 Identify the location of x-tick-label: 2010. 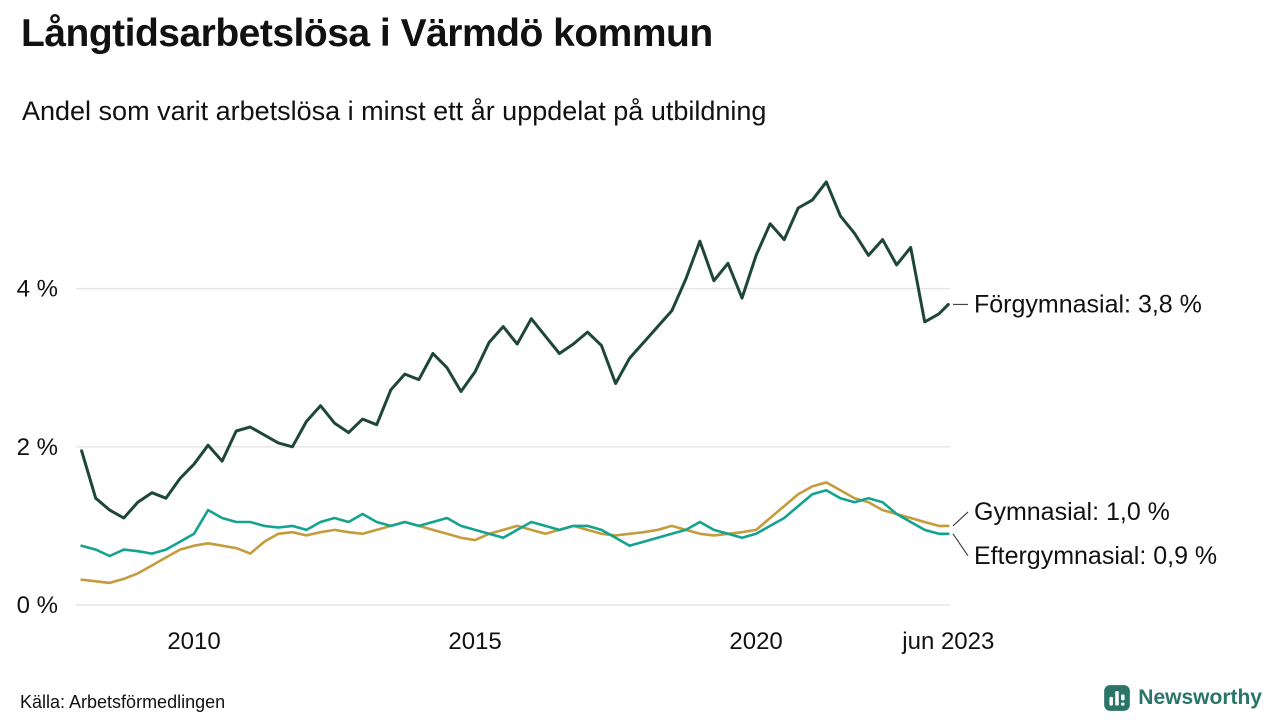
(193, 641).